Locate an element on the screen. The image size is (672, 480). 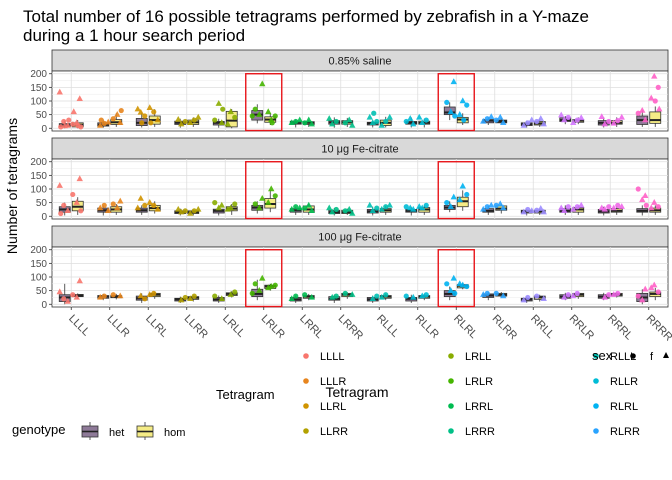
legend-label-tetragram: RLRL is located at coordinates (624, 407).